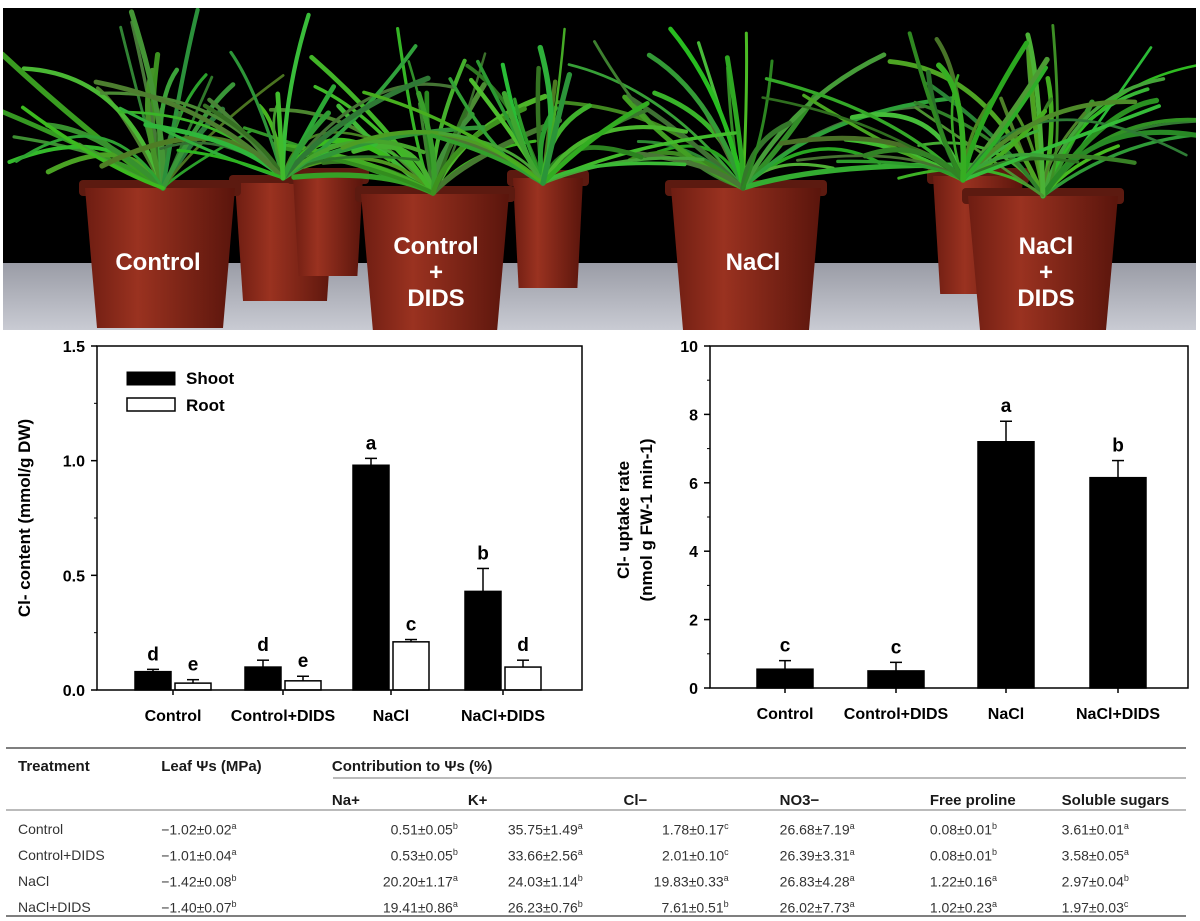  What do you see at coordinates (74, 462) in the screenshot?
I see `left-y-tick-label: 1.0` at bounding box center [74, 462].